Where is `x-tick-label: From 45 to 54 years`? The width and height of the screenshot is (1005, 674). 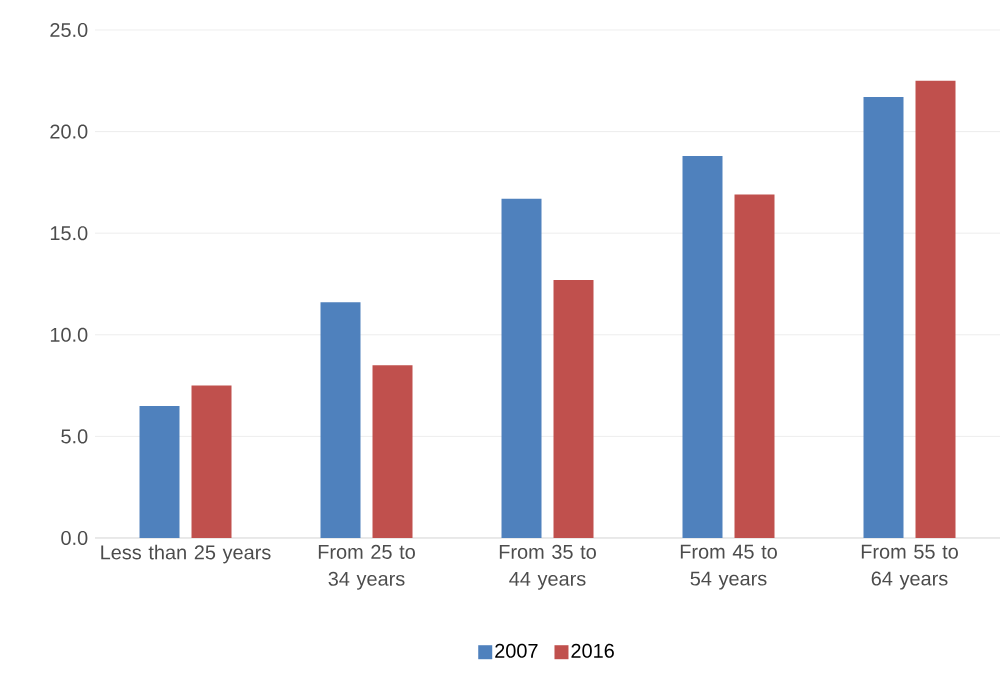 x-tick-label: From 45 to 54 years is located at coordinates (728, 567).